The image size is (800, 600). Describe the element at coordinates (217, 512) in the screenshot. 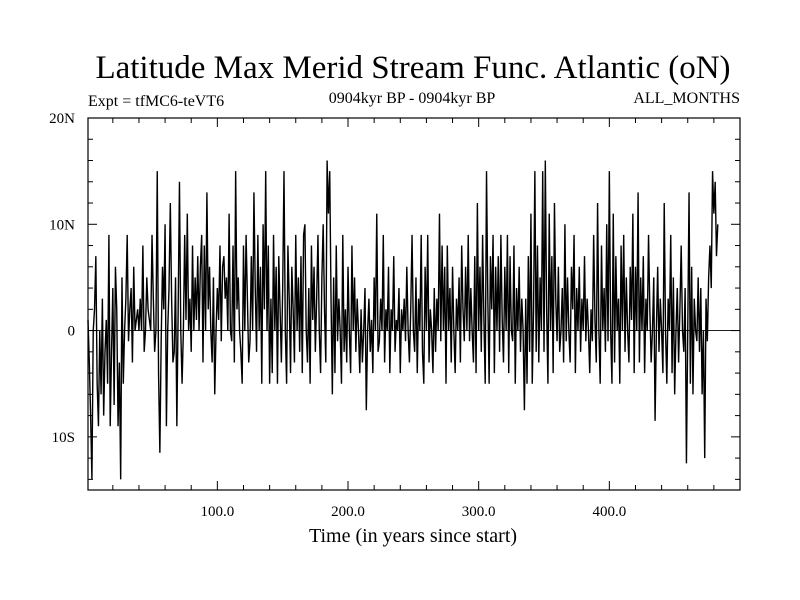

I see `x-tick-label: 100.0` at that location.